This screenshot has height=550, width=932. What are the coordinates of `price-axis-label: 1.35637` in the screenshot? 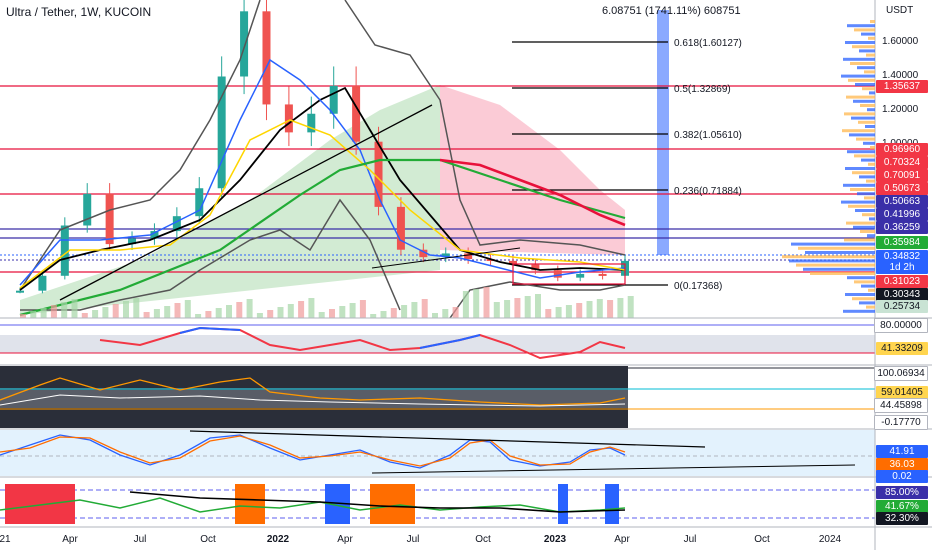 It's located at (902, 86).